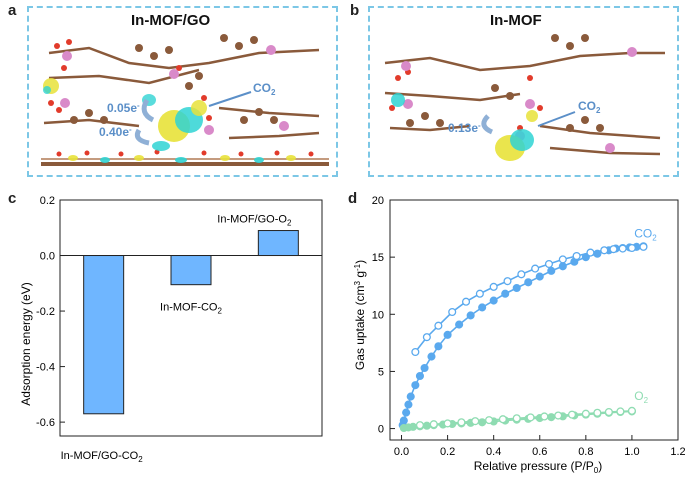  Describe the element at coordinates (378, 201) in the screenshot. I see `y-tick-label: 20` at that location.